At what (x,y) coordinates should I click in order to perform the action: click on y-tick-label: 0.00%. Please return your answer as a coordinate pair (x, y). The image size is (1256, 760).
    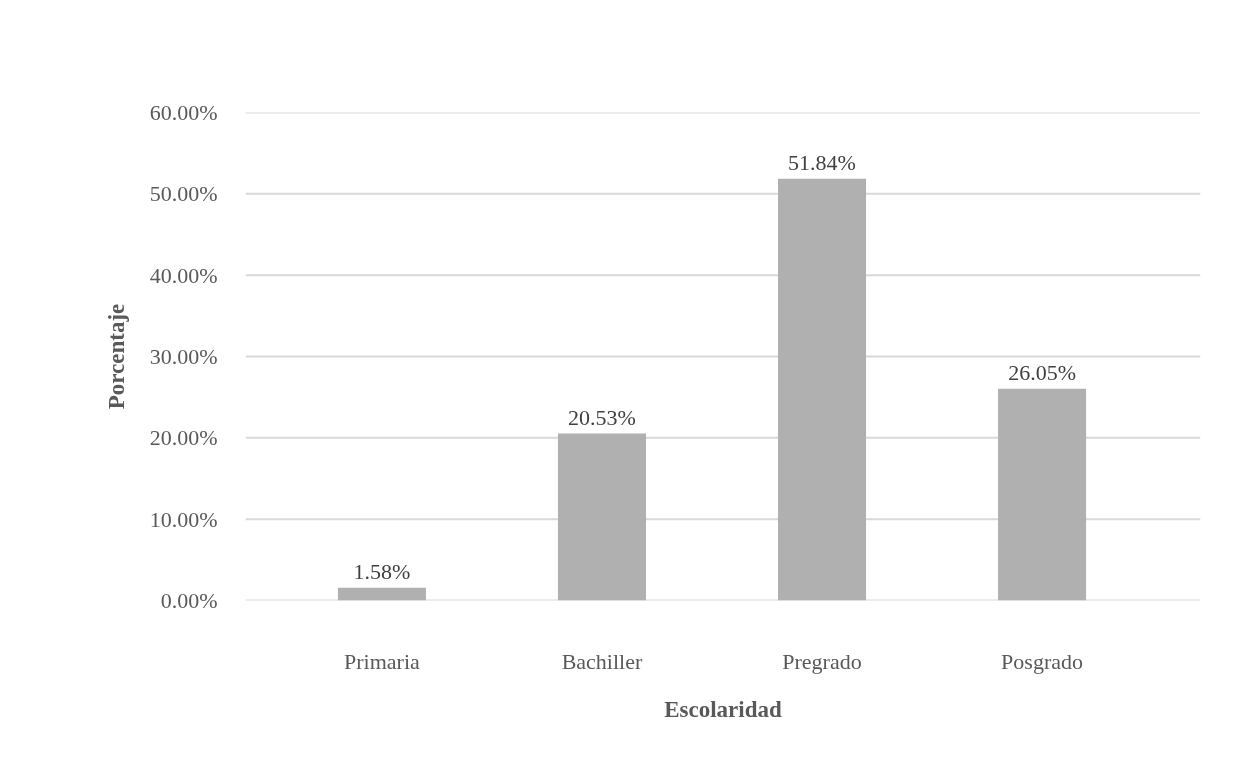
    Looking at the image, I should click on (189, 600).